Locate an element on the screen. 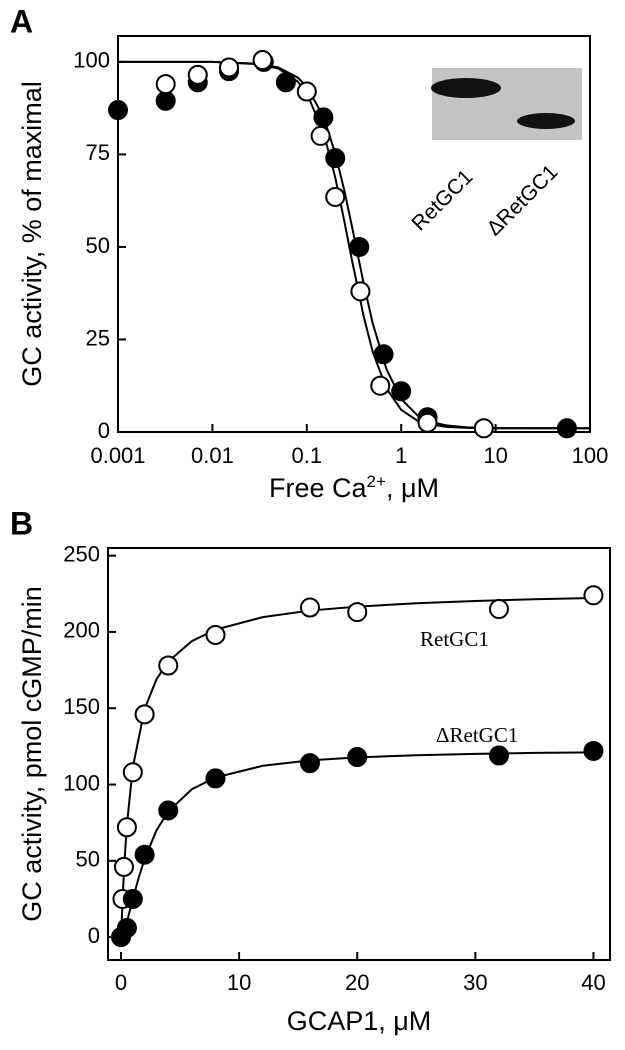 This screenshot has width=625, height=1050. x-tick-label: 0.01 is located at coordinates (212, 455).